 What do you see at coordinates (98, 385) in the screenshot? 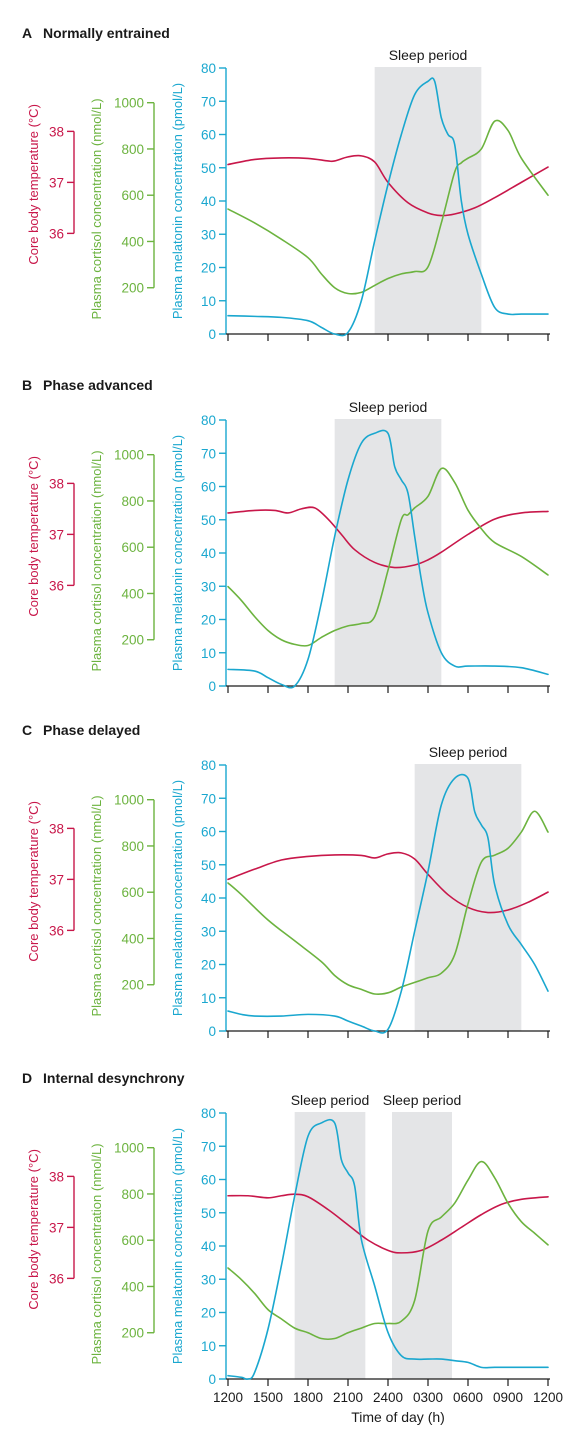
I see `panel-title: Phase advanced` at bounding box center [98, 385].